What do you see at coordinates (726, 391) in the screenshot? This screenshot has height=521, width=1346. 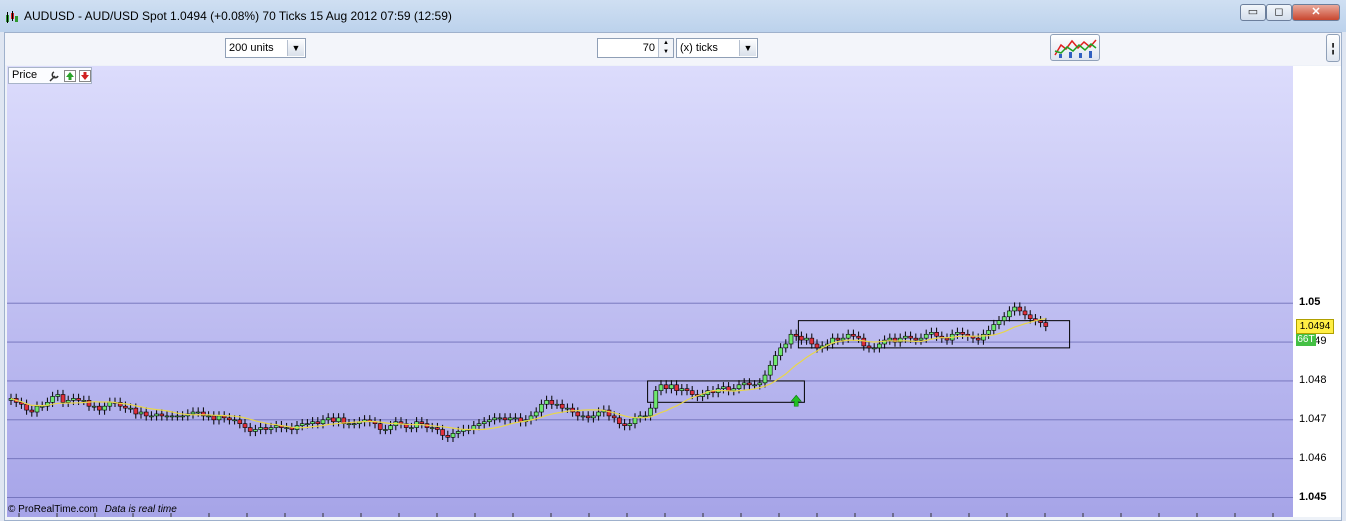 I see `annotation-rectangle` at bounding box center [726, 391].